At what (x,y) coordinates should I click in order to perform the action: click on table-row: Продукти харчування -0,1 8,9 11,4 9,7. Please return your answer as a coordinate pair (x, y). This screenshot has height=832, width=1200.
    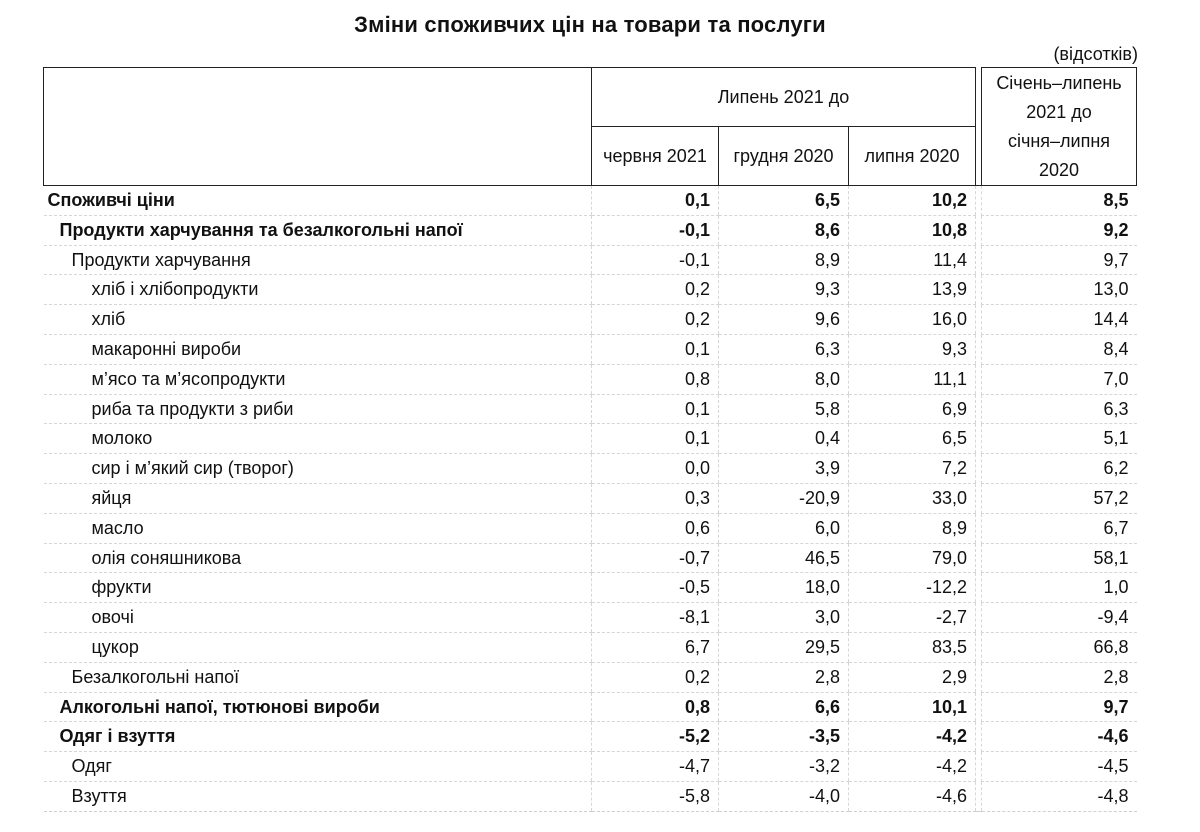
    Looking at the image, I should click on (590, 260).